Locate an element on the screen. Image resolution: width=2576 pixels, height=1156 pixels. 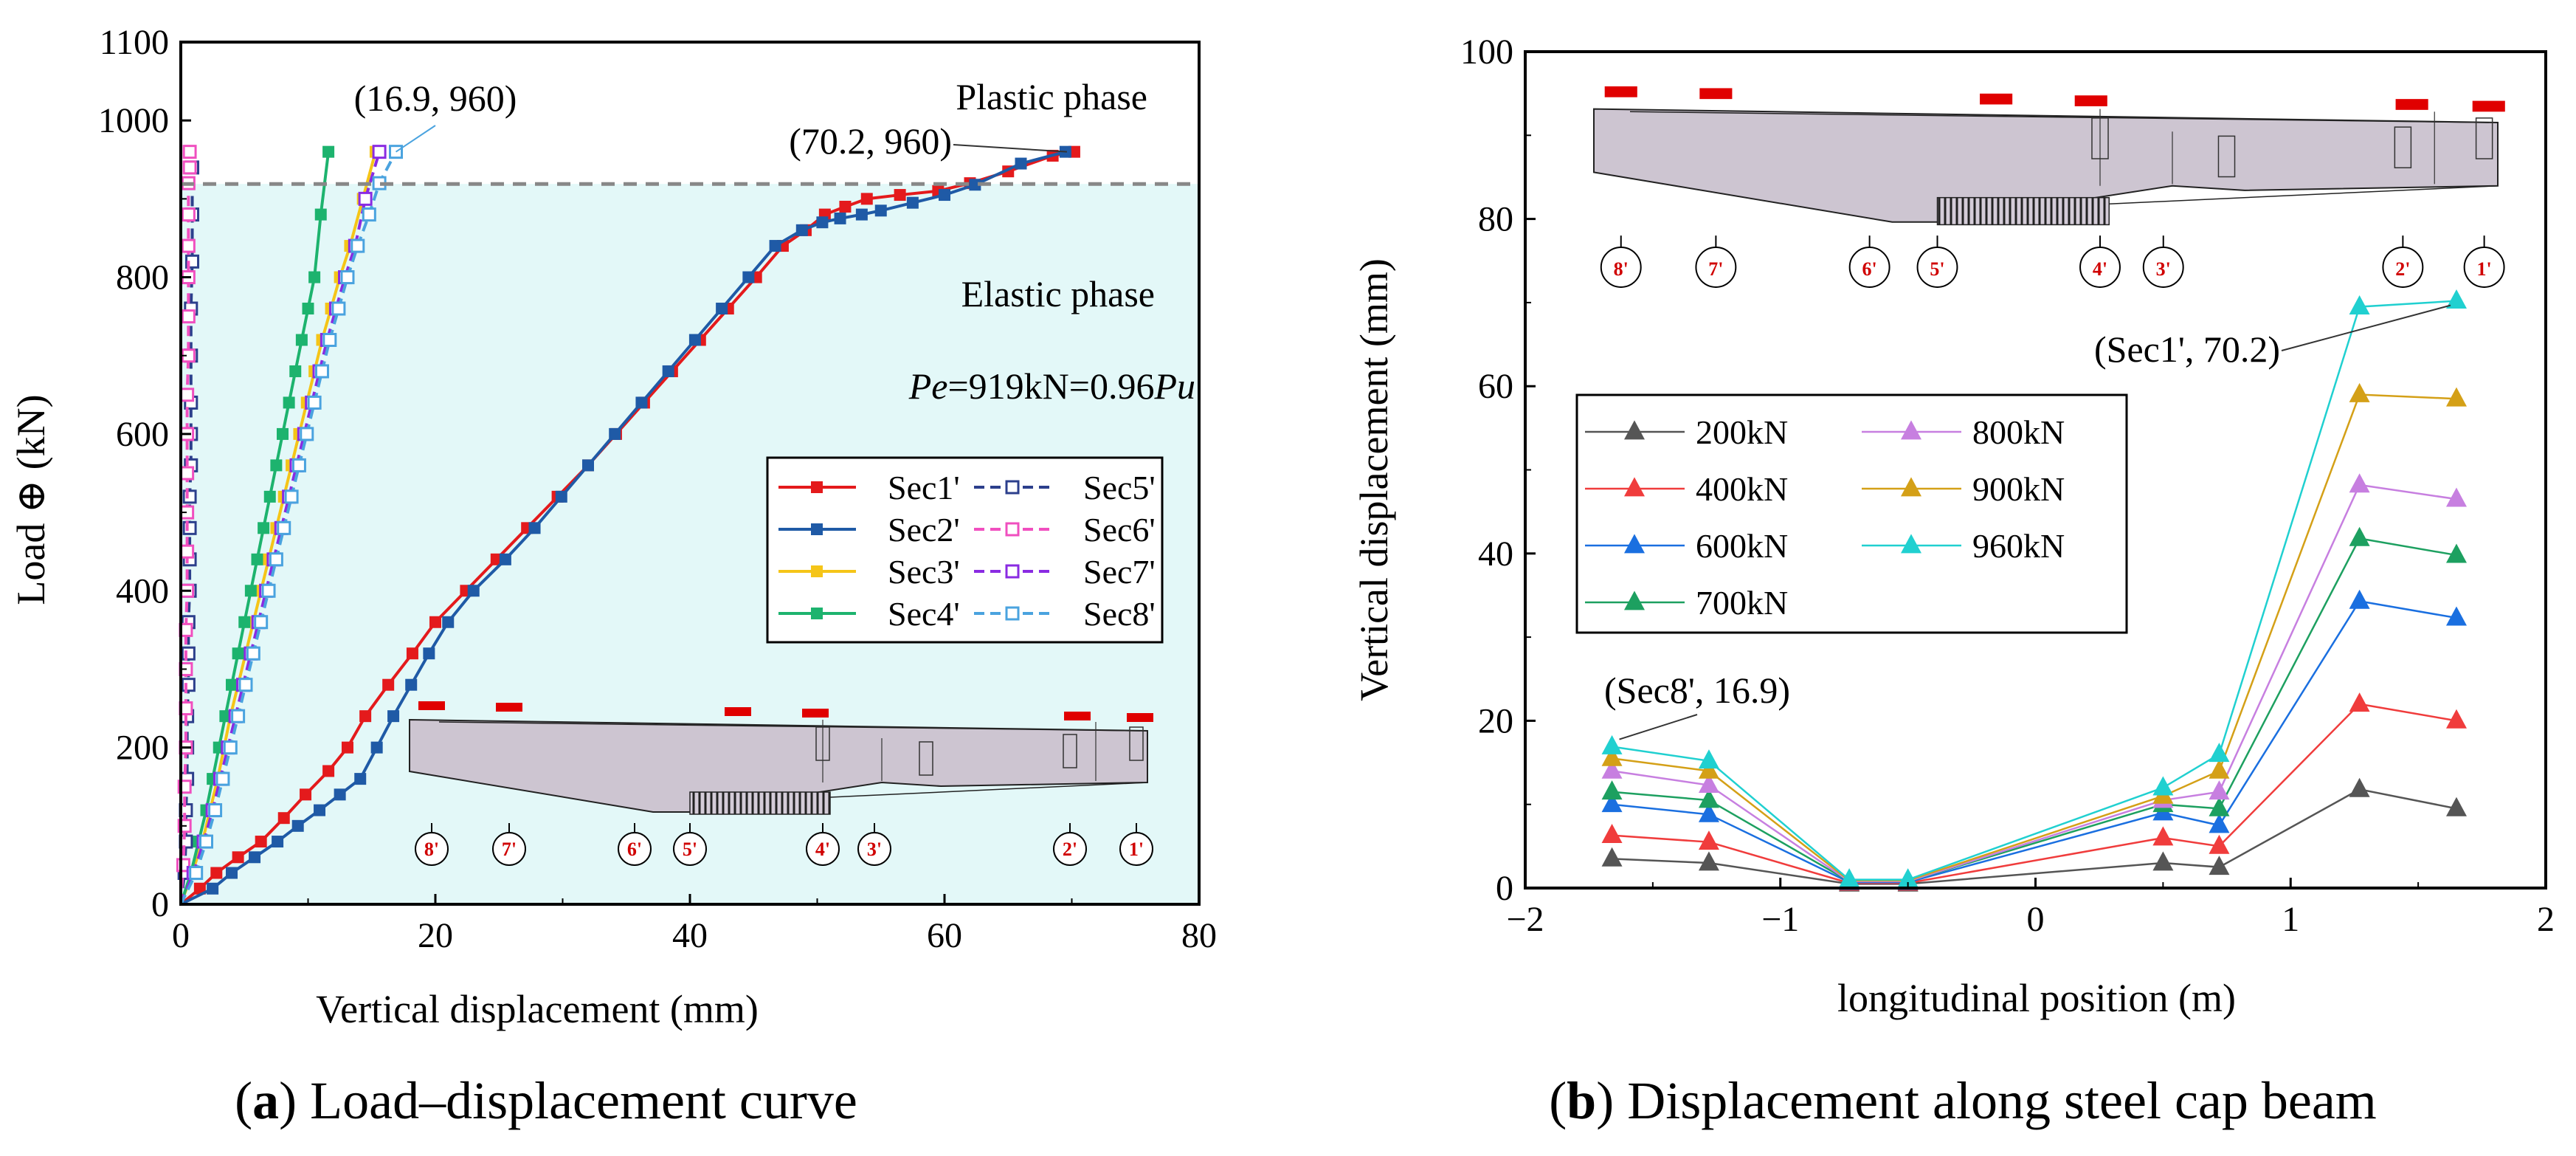
x-tick-label: −1 is located at coordinates (1780, 919).